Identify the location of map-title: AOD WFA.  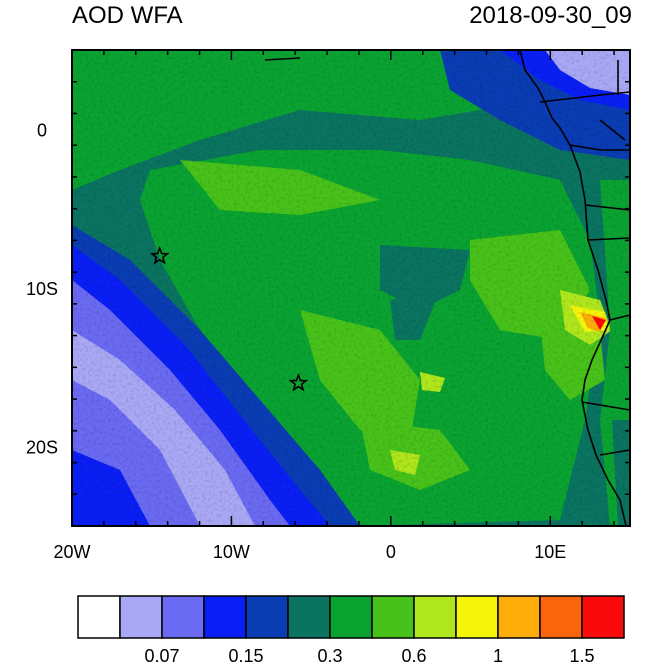
(127, 15).